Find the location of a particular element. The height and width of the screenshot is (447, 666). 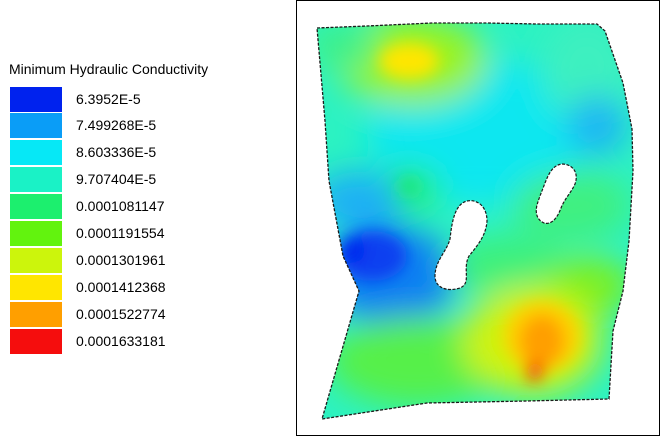

legend-entry: 0.0001412368 is located at coordinates (150, 287).